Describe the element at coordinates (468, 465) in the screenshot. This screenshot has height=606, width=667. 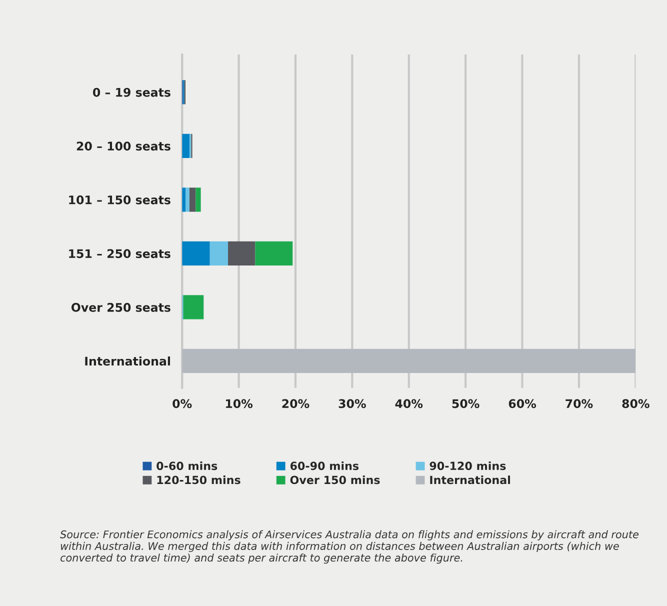
I see `legend-label: 90-120 mins` at that location.